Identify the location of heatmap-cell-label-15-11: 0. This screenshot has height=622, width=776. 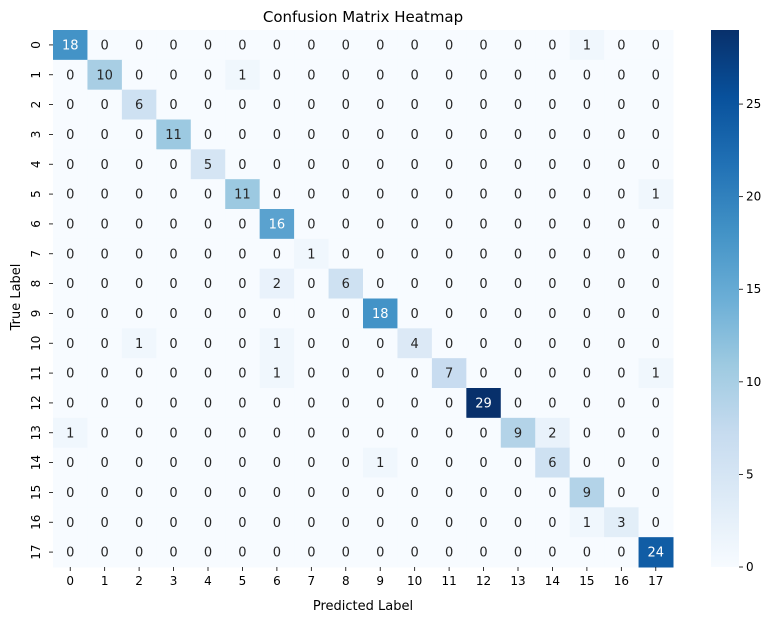
(449, 493).